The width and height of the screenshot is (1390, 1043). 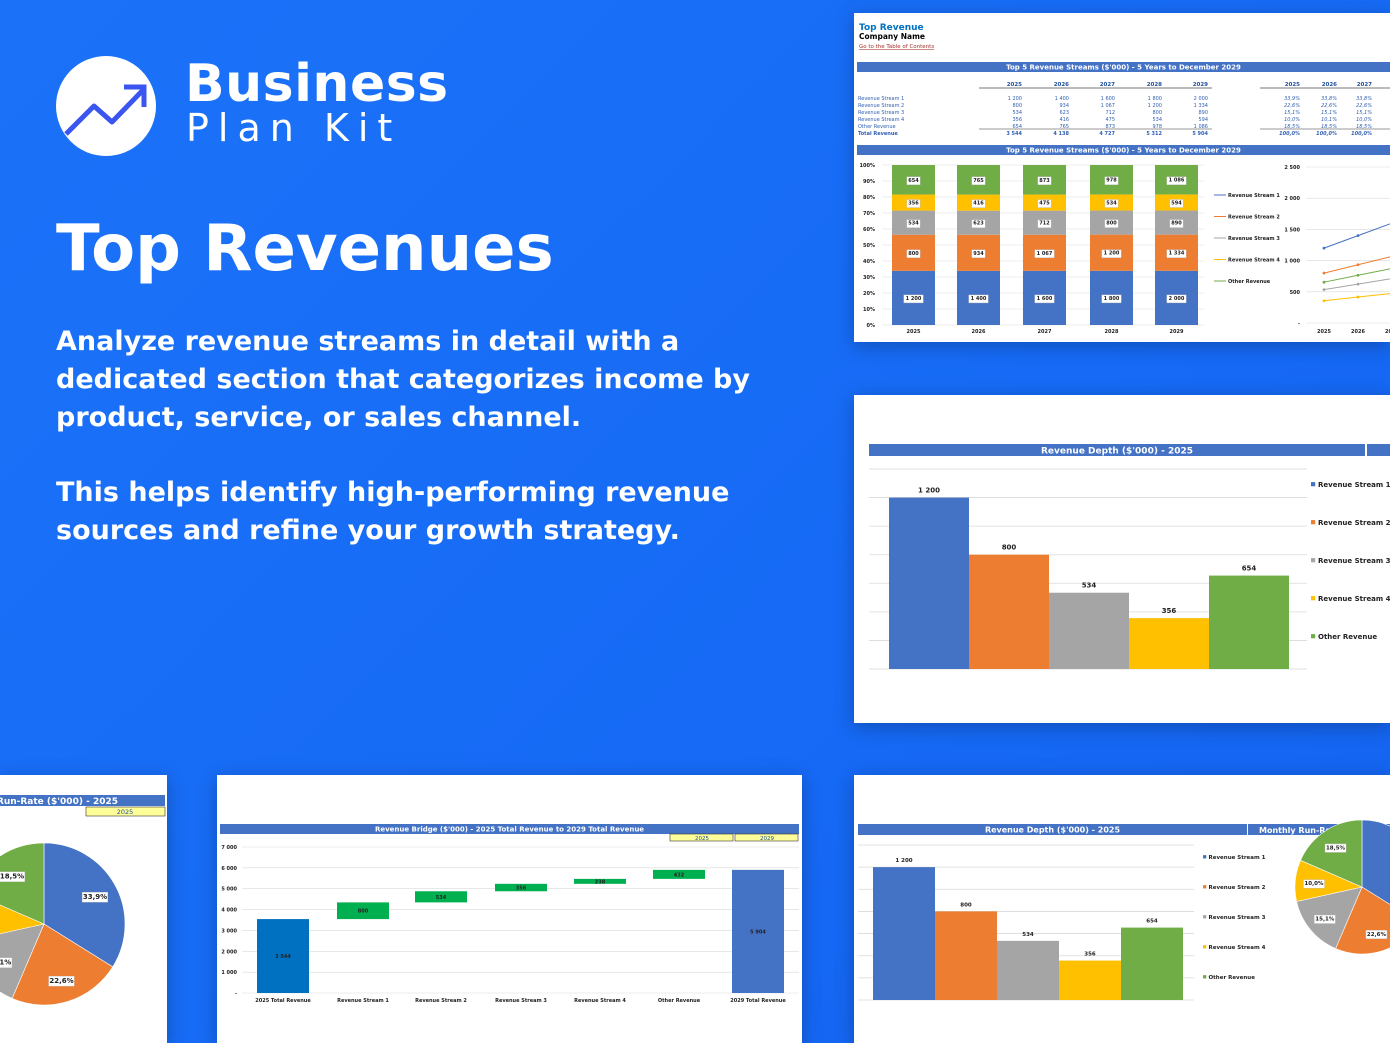 I want to click on year-header: 2029, so click(x=1200, y=85).